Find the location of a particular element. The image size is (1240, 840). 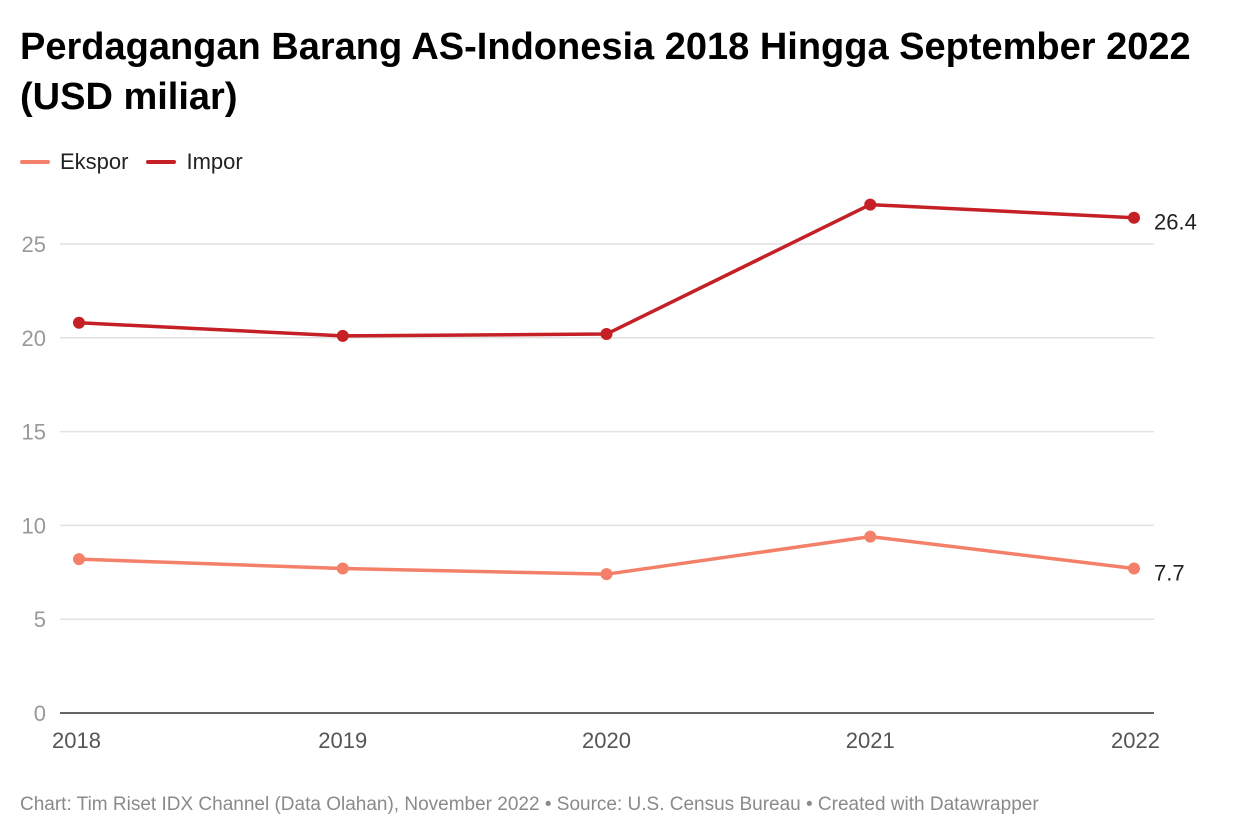

point-ekspor-2022 is located at coordinates (1134, 568).